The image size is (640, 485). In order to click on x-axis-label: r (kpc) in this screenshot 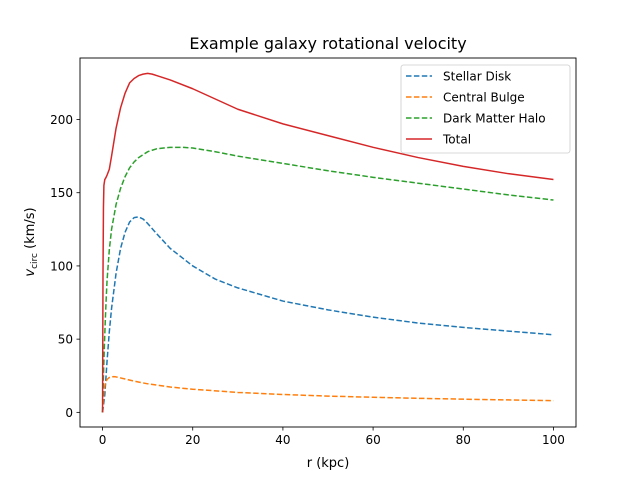, I will do `click(328, 463)`.